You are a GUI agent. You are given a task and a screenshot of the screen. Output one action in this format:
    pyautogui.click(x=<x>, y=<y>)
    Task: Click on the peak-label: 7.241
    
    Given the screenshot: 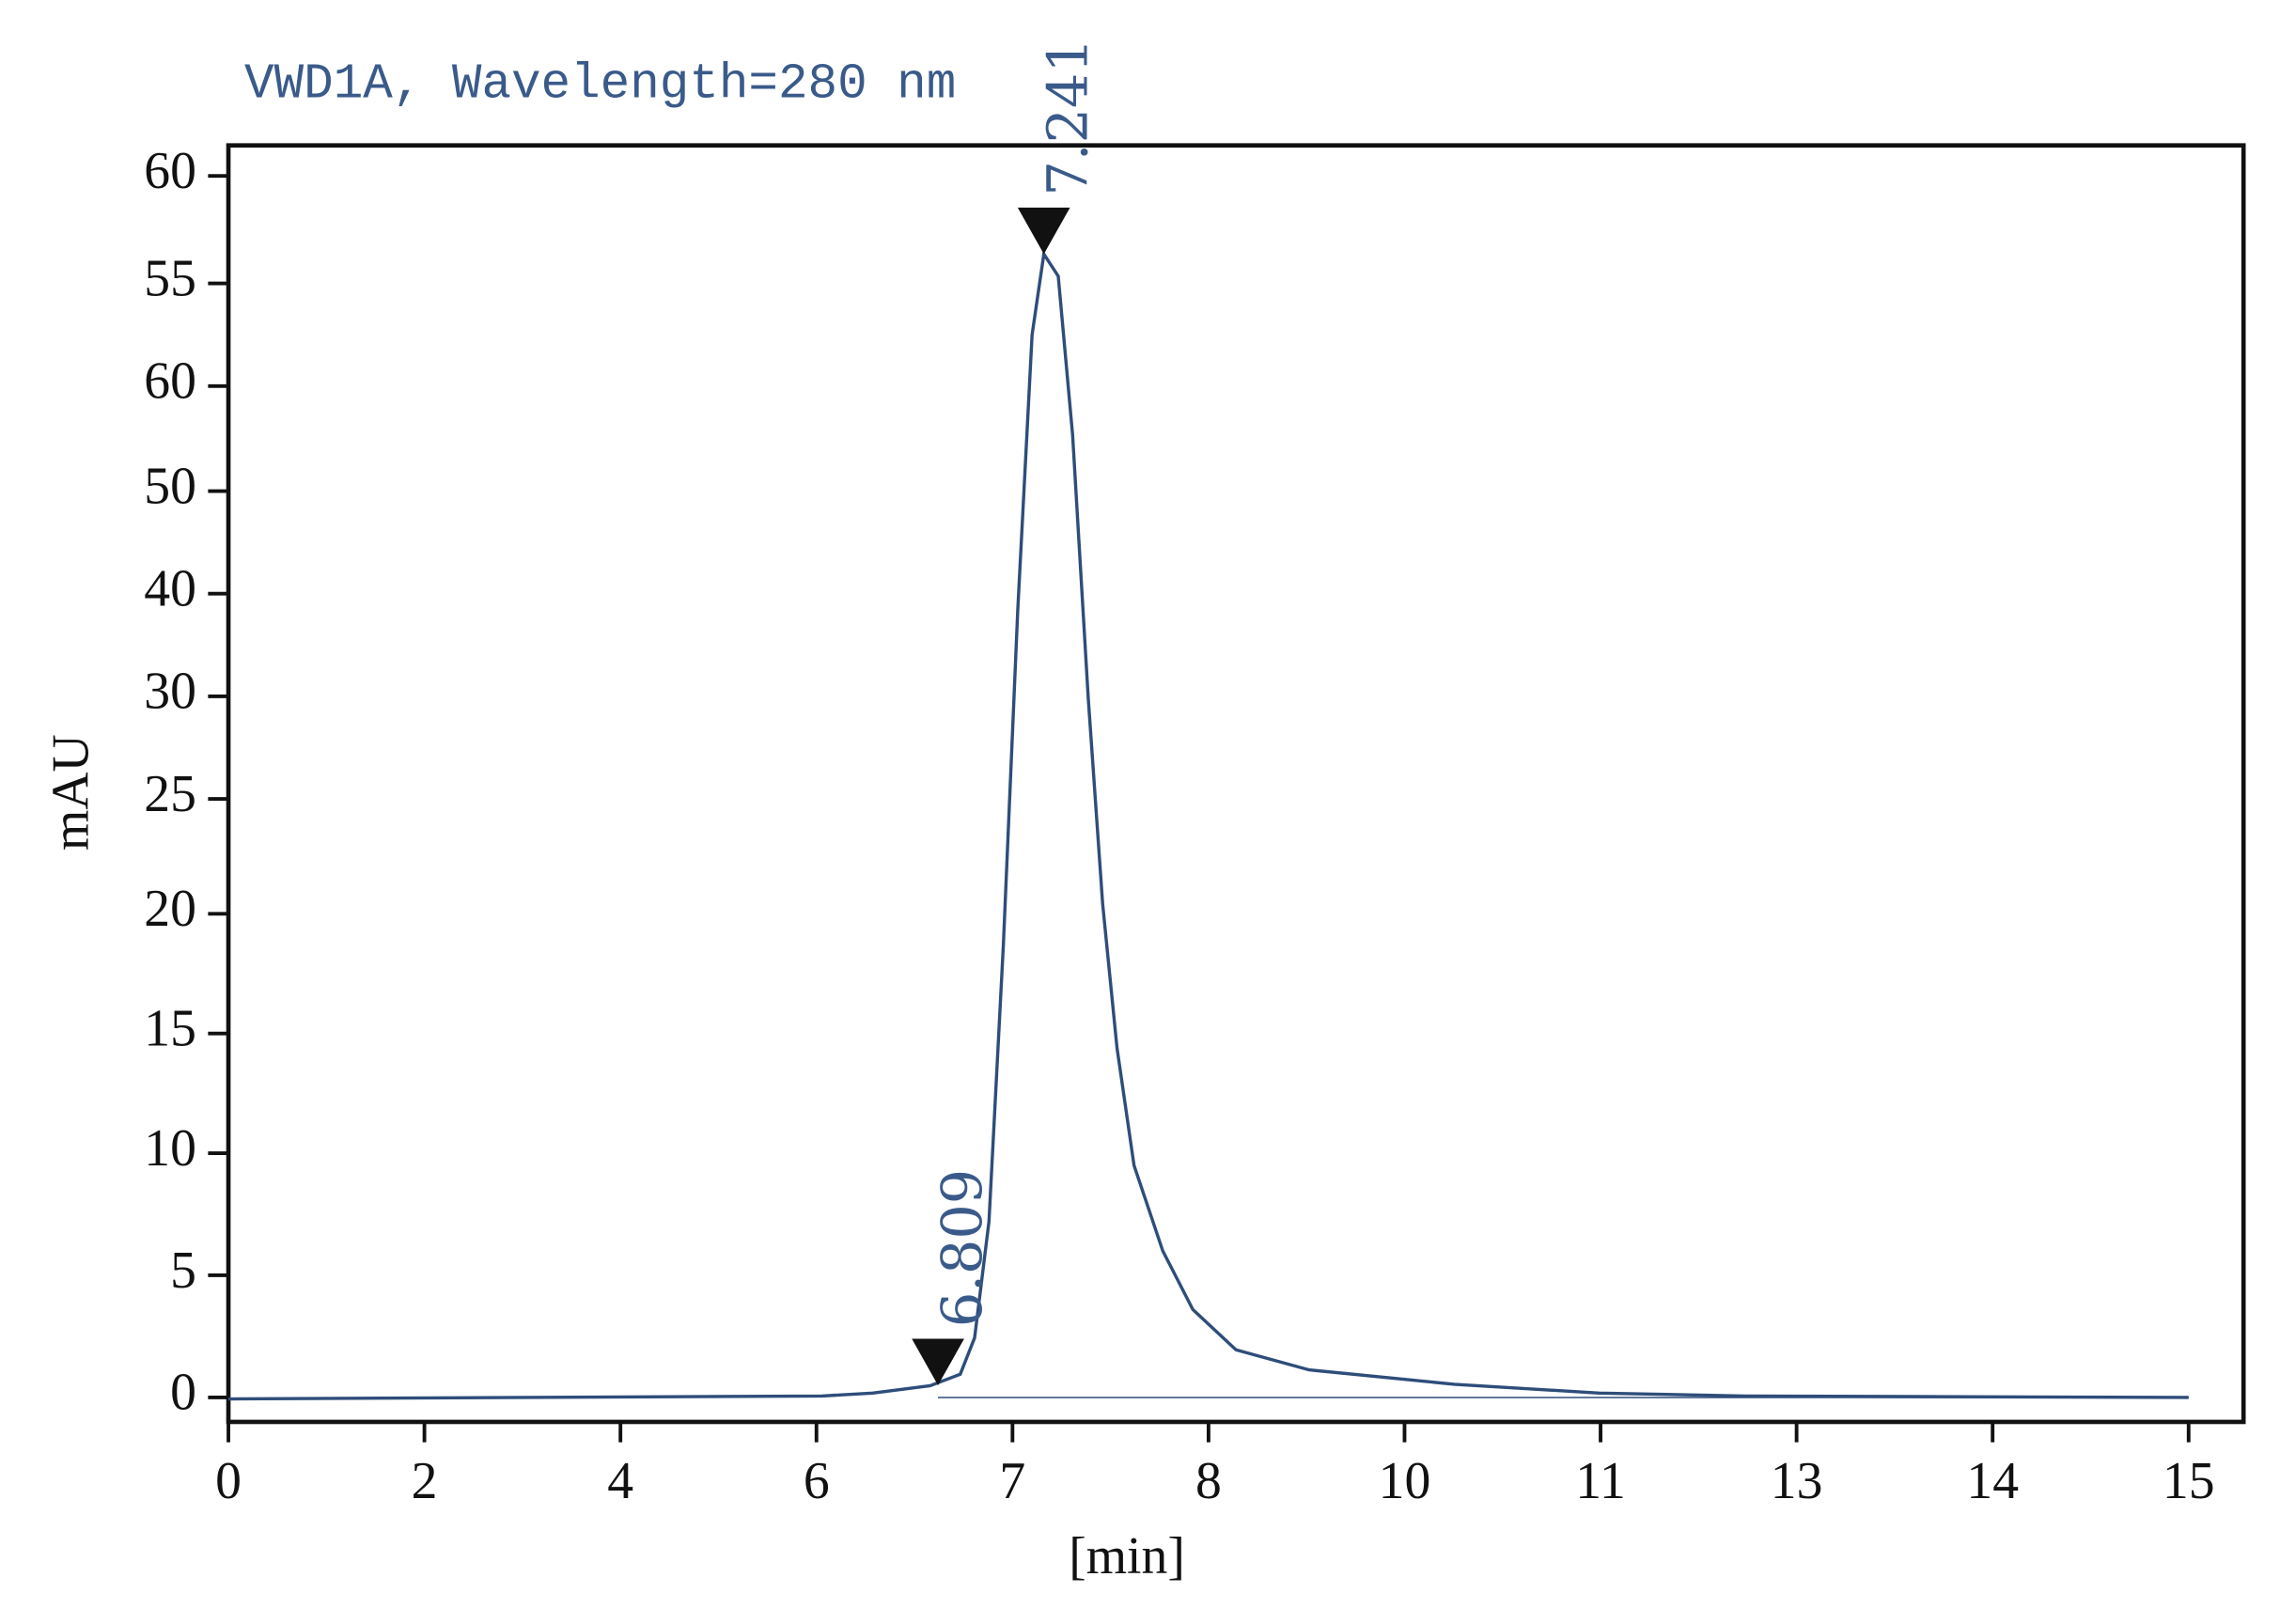 What is the action you would take?
    pyautogui.click(x=1068, y=116)
    